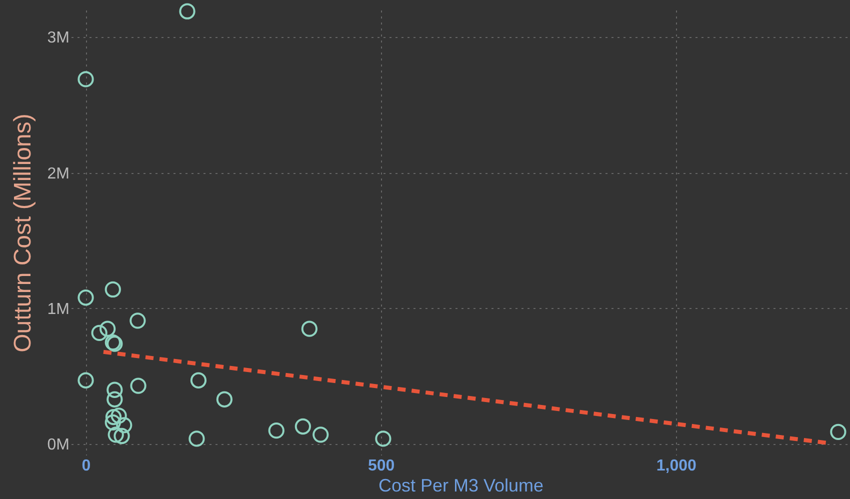 This screenshot has height=499, width=850. Describe the element at coordinates (58, 309) in the screenshot. I see `y-tick-label: 1M` at that location.